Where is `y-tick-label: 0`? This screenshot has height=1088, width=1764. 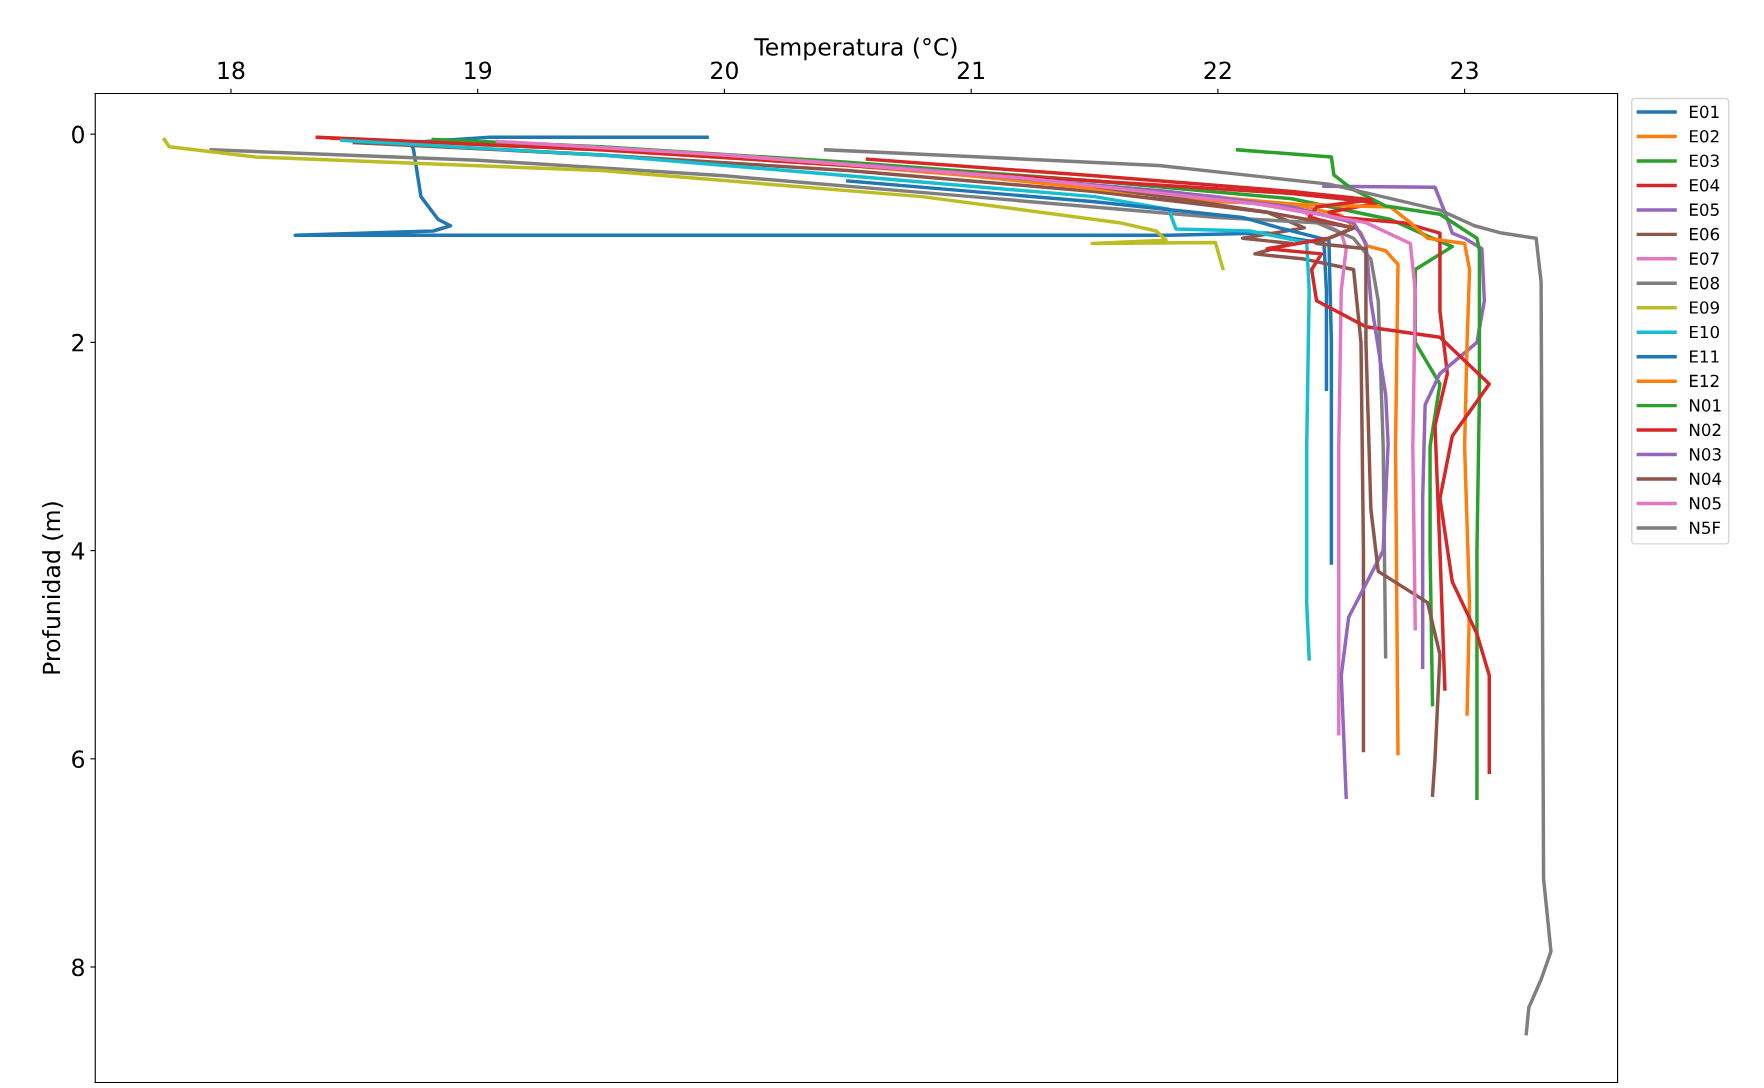
y-tick-label: 0 is located at coordinates (78, 134).